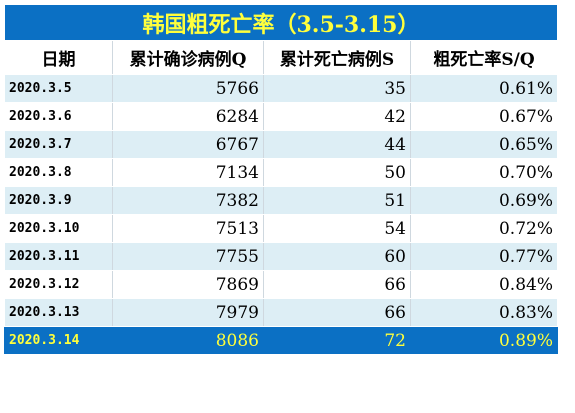 The image size is (575, 413). I want to click on header-row: 日期 累计确诊病例Q 累计死亡病例S 粗死亡率S/Q, so click(281, 57).